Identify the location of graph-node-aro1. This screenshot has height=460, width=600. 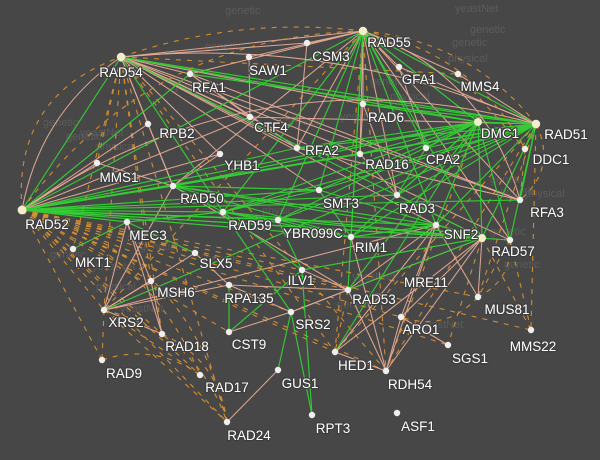
(401, 317).